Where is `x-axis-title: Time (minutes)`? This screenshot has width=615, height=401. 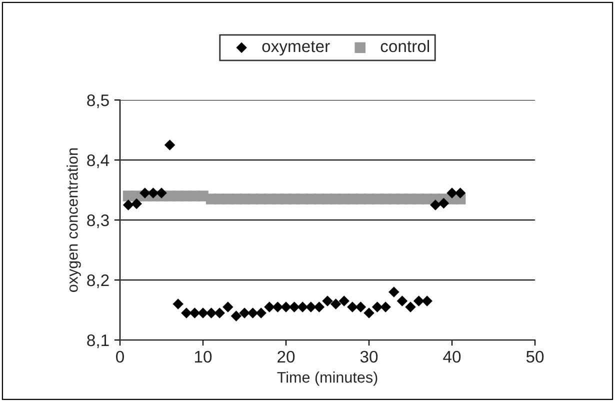
x-axis-title: Time (minutes) is located at coordinates (327, 379).